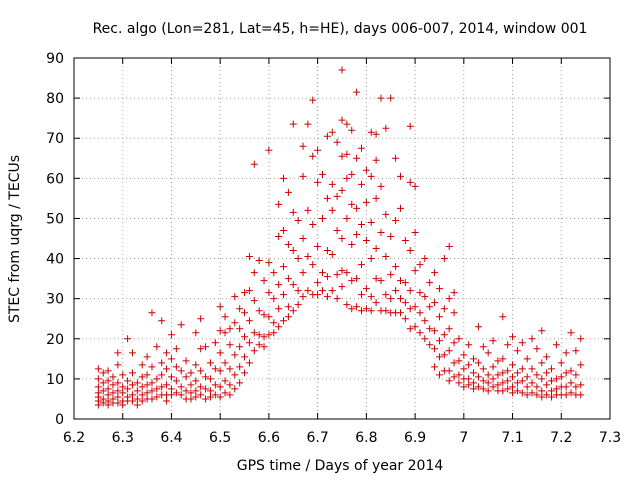  Describe the element at coordinates (55, 99) in the screenshot. I see `y-tick-label: 80` at that location.